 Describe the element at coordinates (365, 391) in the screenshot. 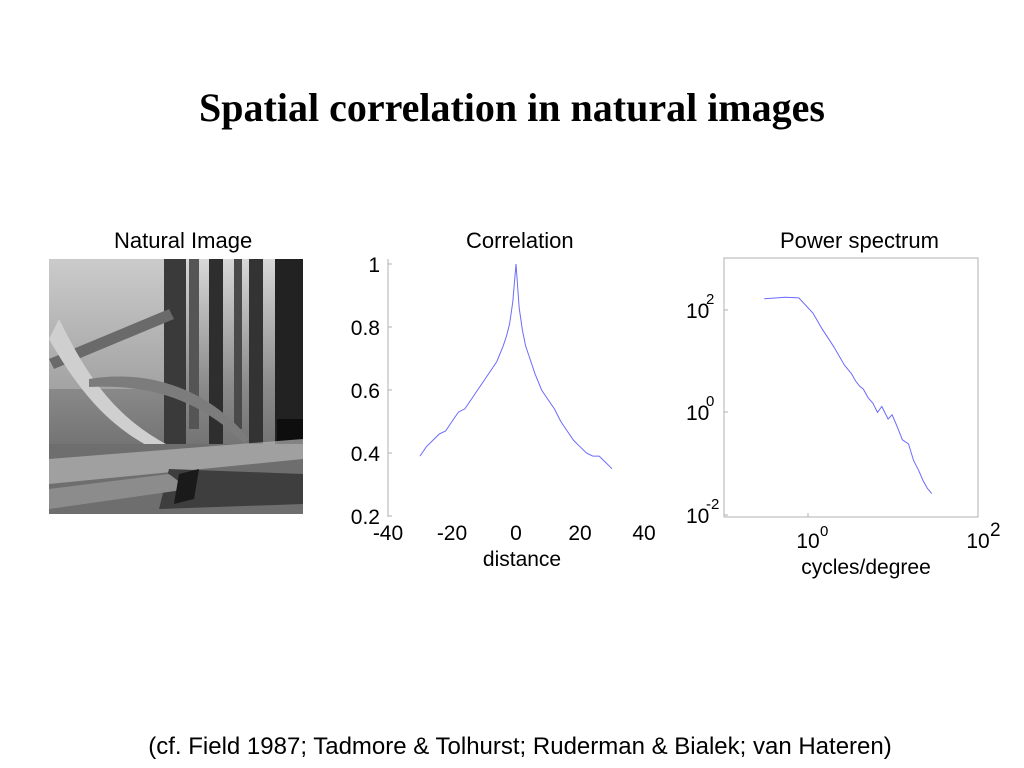

I see `correlation-y-tick-label: 0.6` at that location.